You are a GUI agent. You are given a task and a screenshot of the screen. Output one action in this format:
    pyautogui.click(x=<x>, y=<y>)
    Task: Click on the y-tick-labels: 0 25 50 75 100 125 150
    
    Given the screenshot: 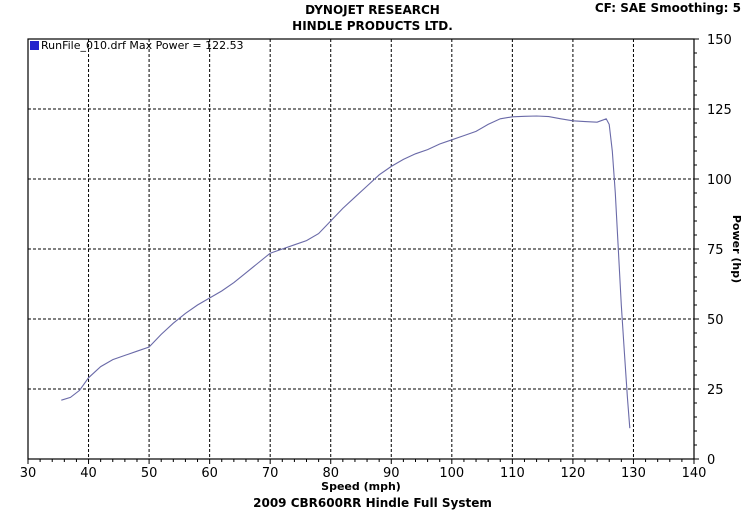 What is the action you would take?
    pyautogui.click(x=719, y=250)
    